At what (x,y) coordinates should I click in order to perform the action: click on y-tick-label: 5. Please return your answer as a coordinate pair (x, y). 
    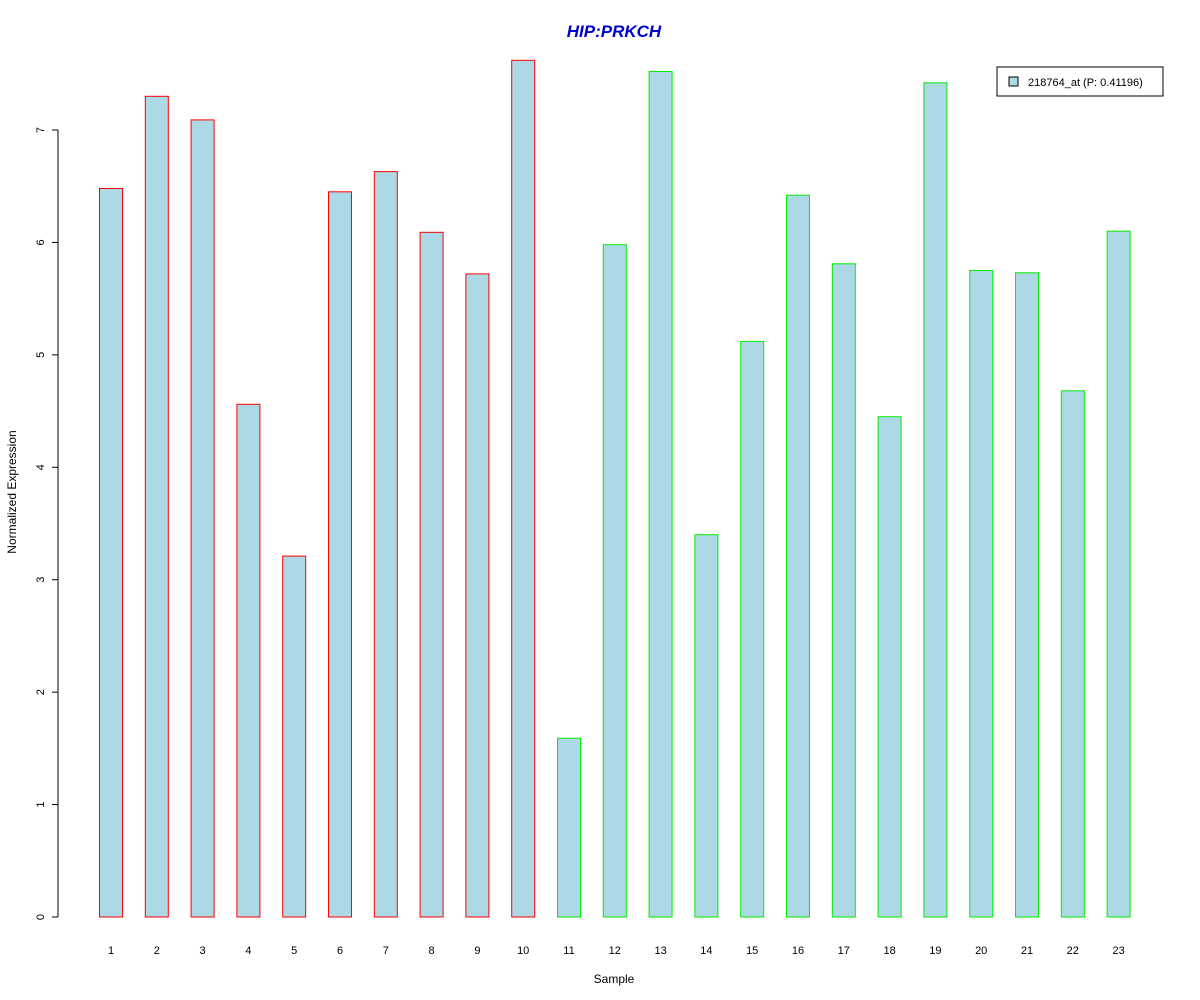
    Looking at the image, I should click on (41, 355).